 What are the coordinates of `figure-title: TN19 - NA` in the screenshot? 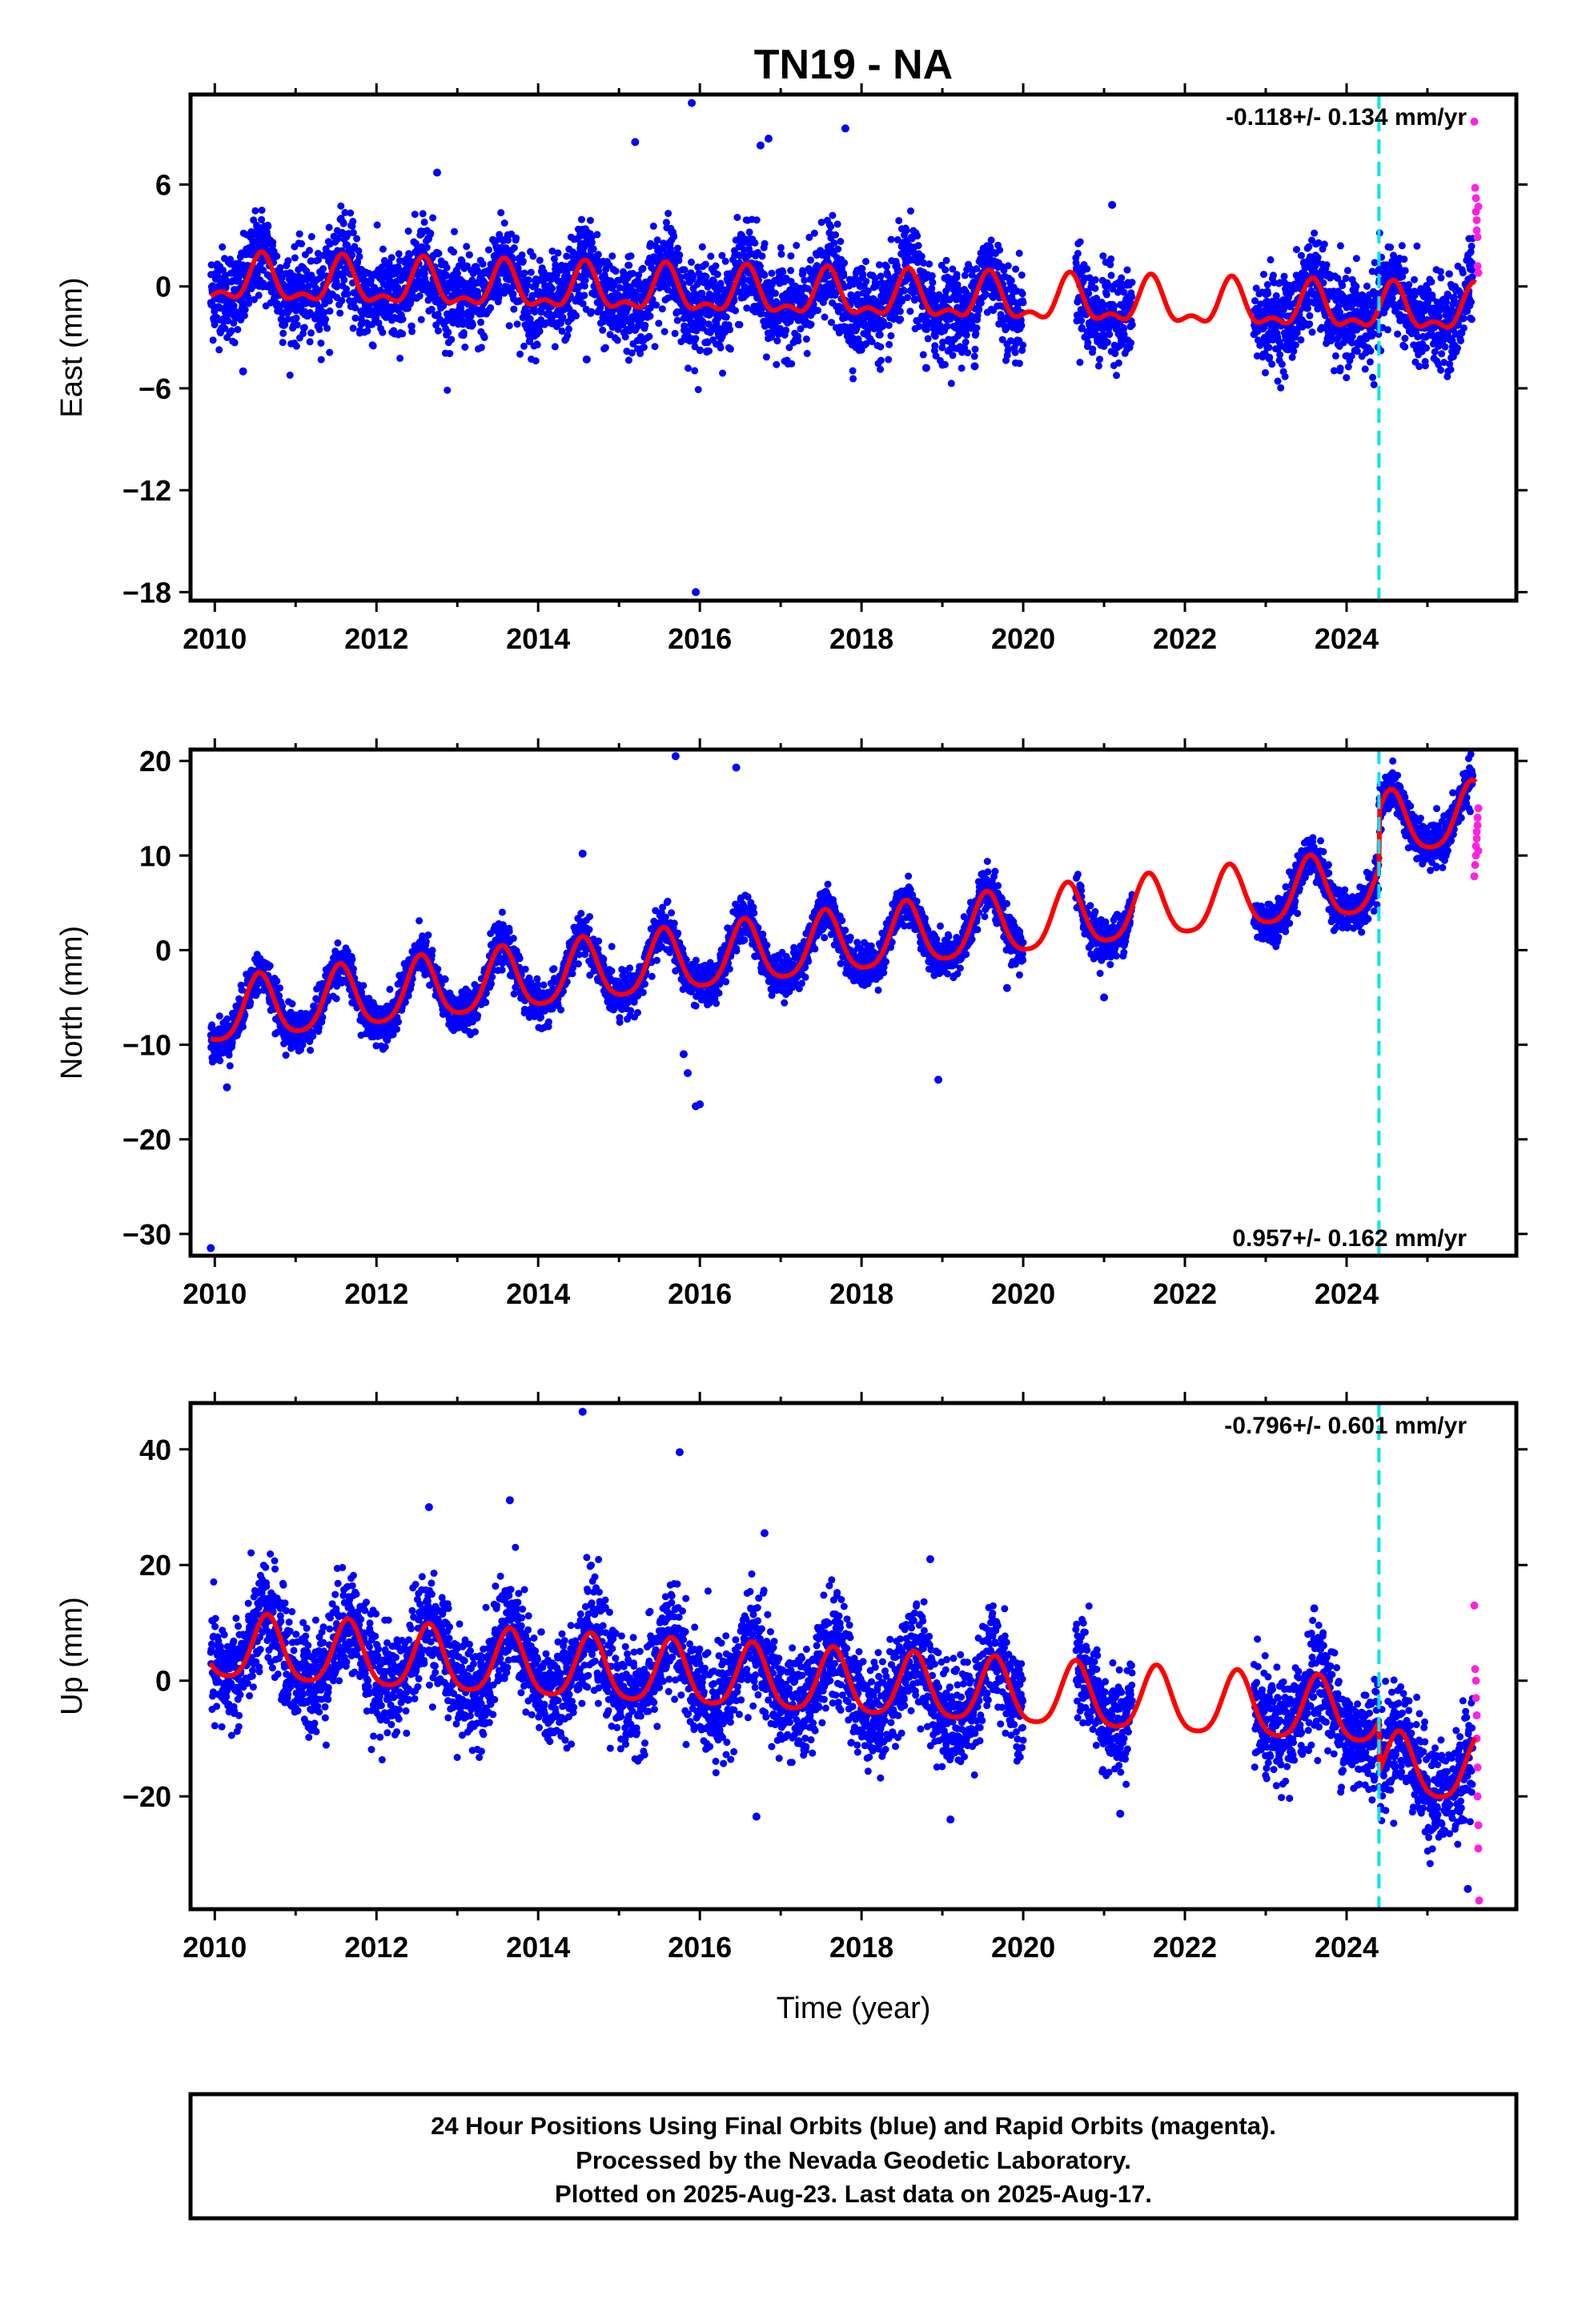 It's located at (853, 65).